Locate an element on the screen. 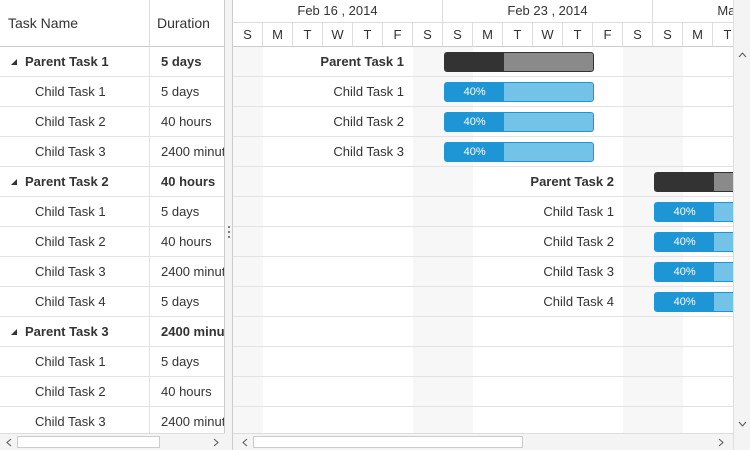 This screenshot has width=750, height=450. column-header: Duration is located at coordinates (183, 23).